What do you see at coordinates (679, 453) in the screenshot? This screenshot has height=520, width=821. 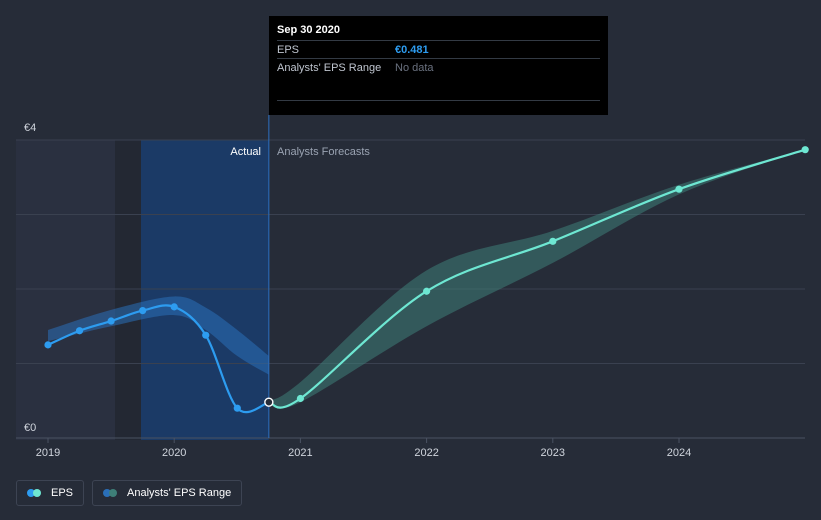 I see `x-tick-label: 2024` at bounding box center [679, 453].